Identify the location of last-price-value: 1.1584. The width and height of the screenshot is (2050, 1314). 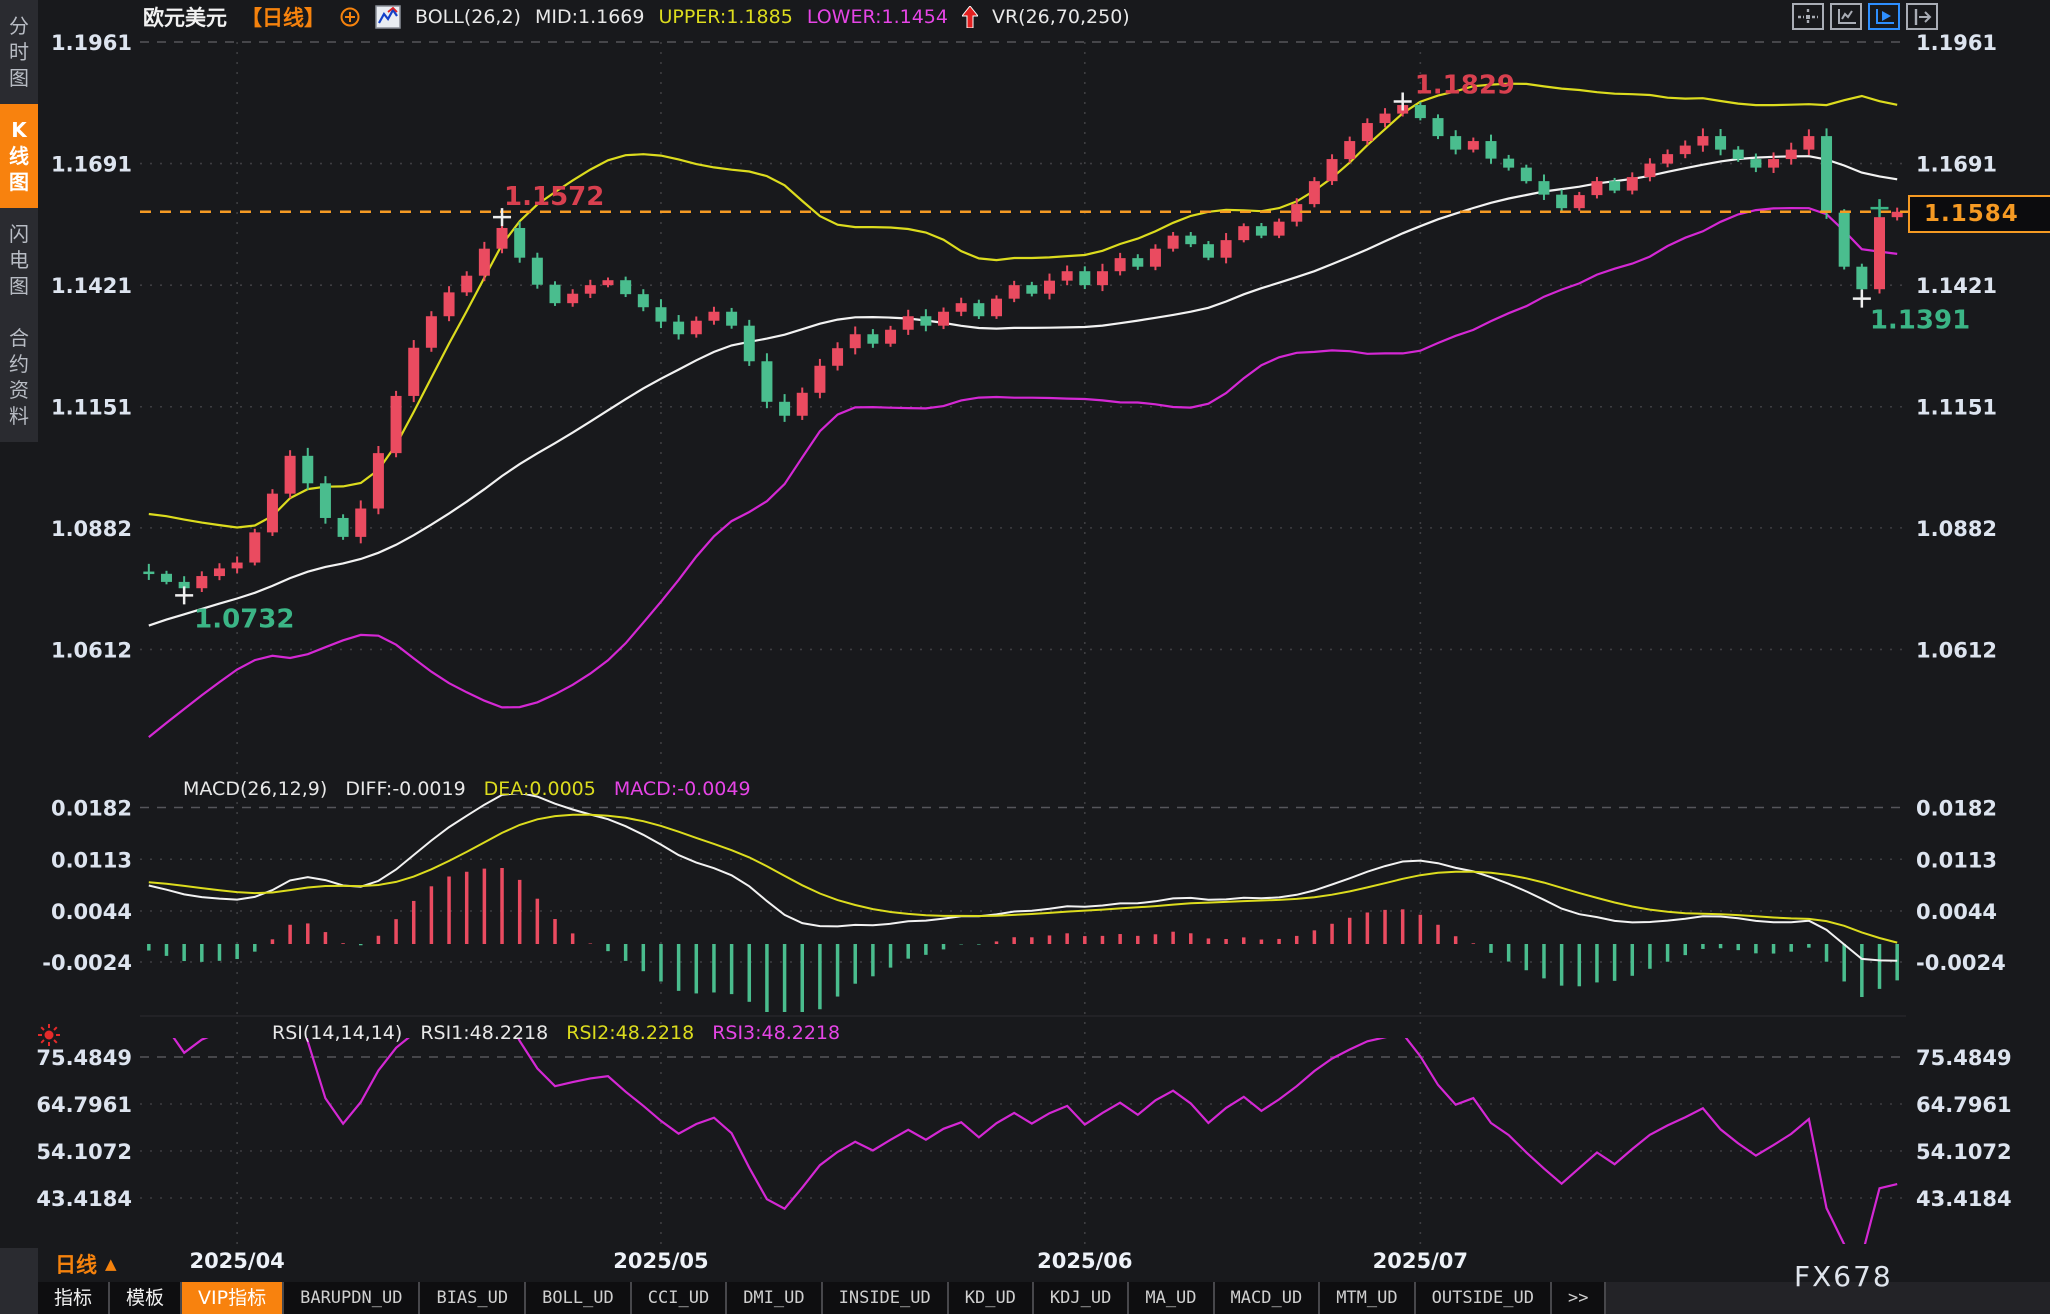
(1971, 214).